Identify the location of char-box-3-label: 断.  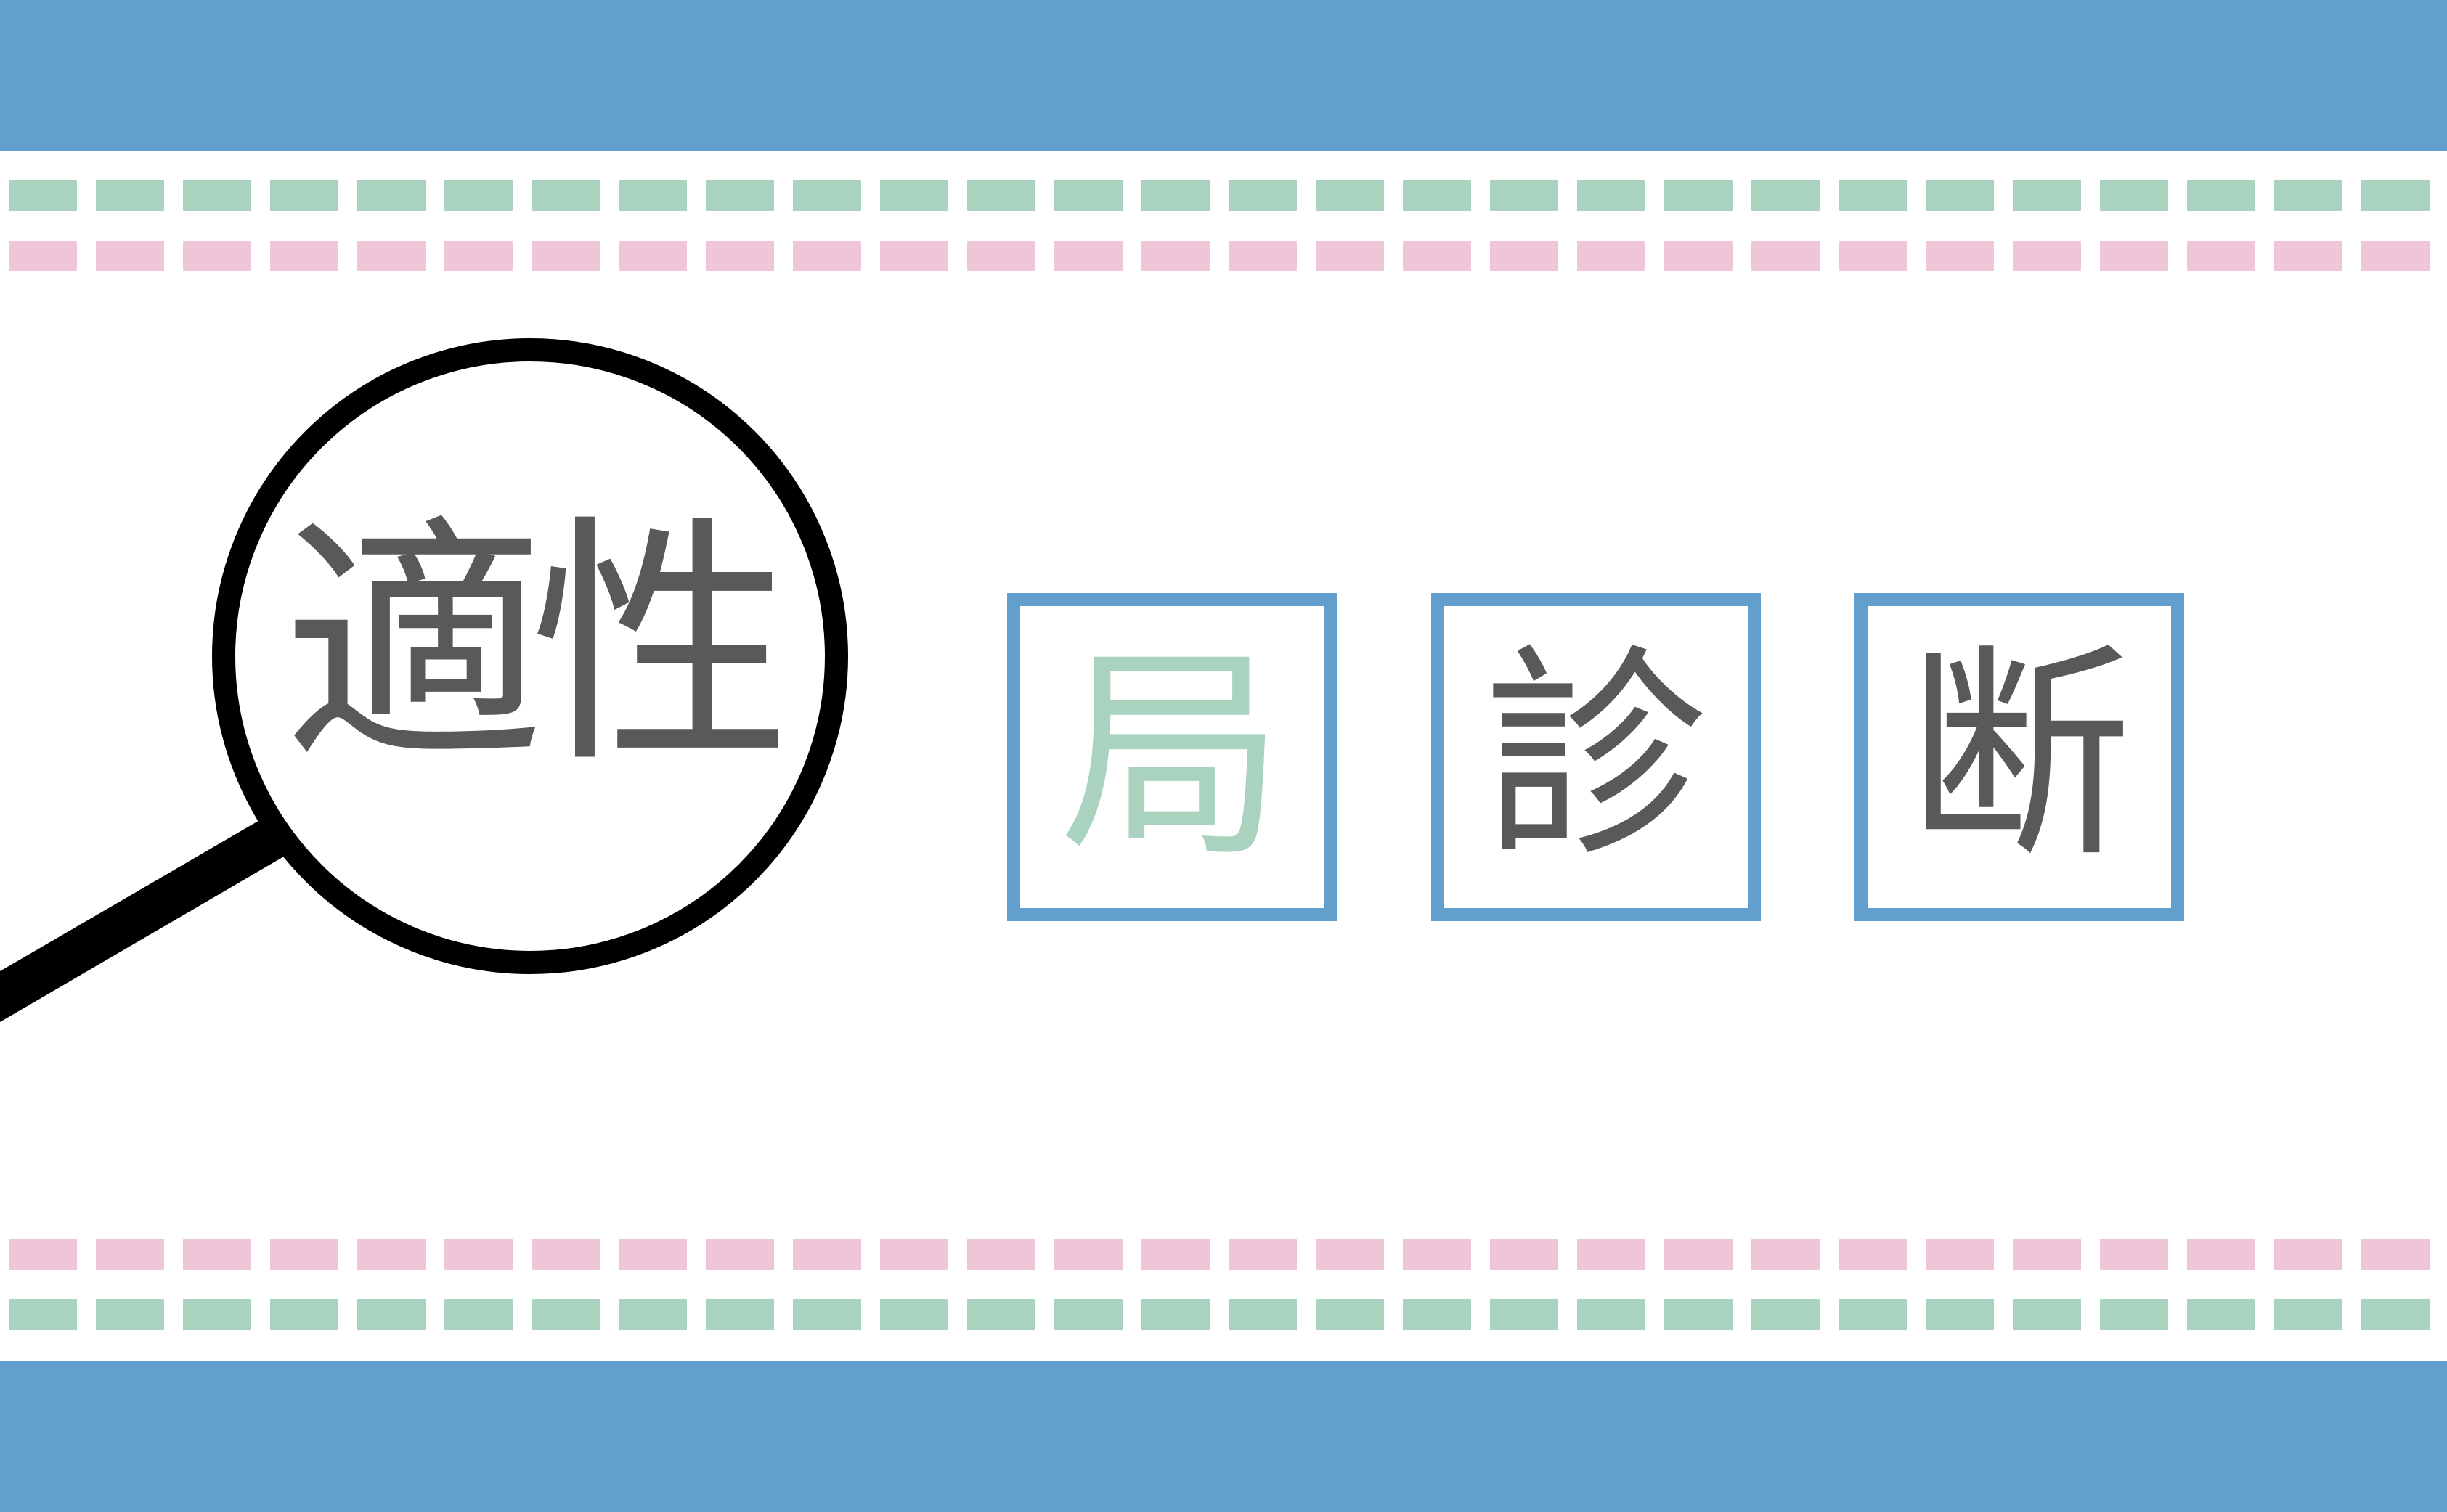
(2019, 757).